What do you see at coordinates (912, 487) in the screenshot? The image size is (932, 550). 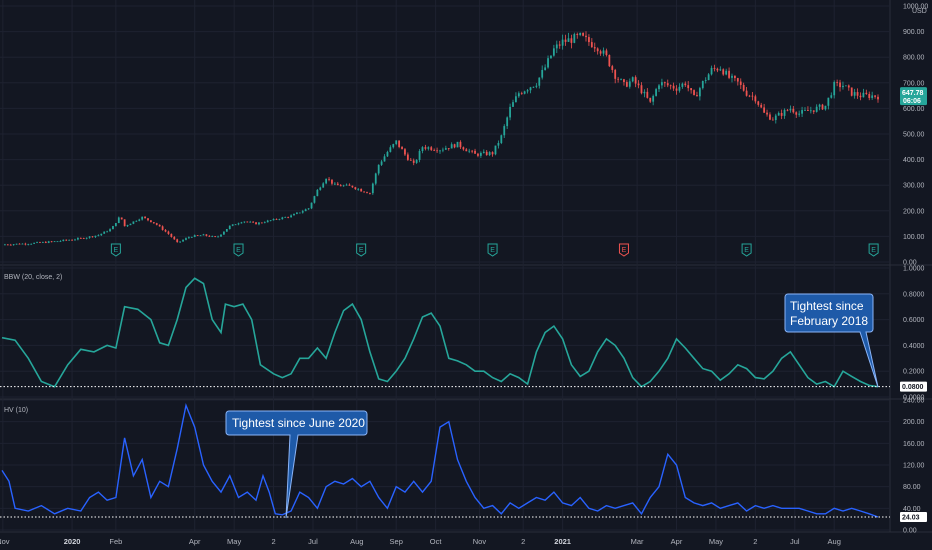 I see `y-tick-label: 80.00` at bounding box center [912, 487].